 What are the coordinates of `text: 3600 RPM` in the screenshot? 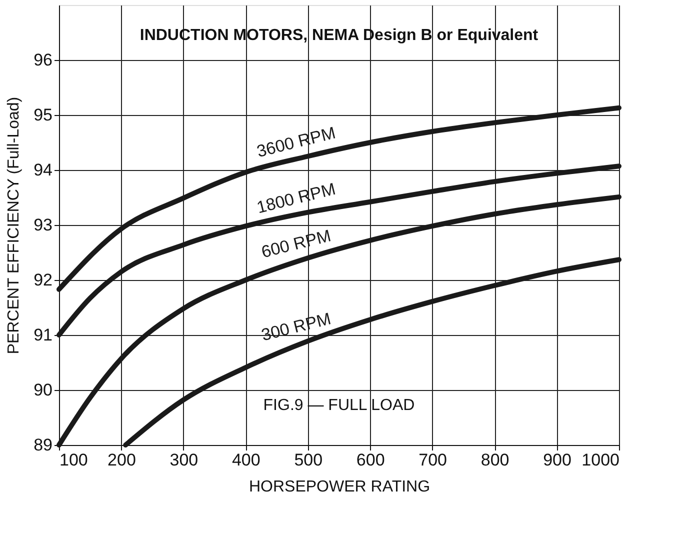 It's located at (296, 142).